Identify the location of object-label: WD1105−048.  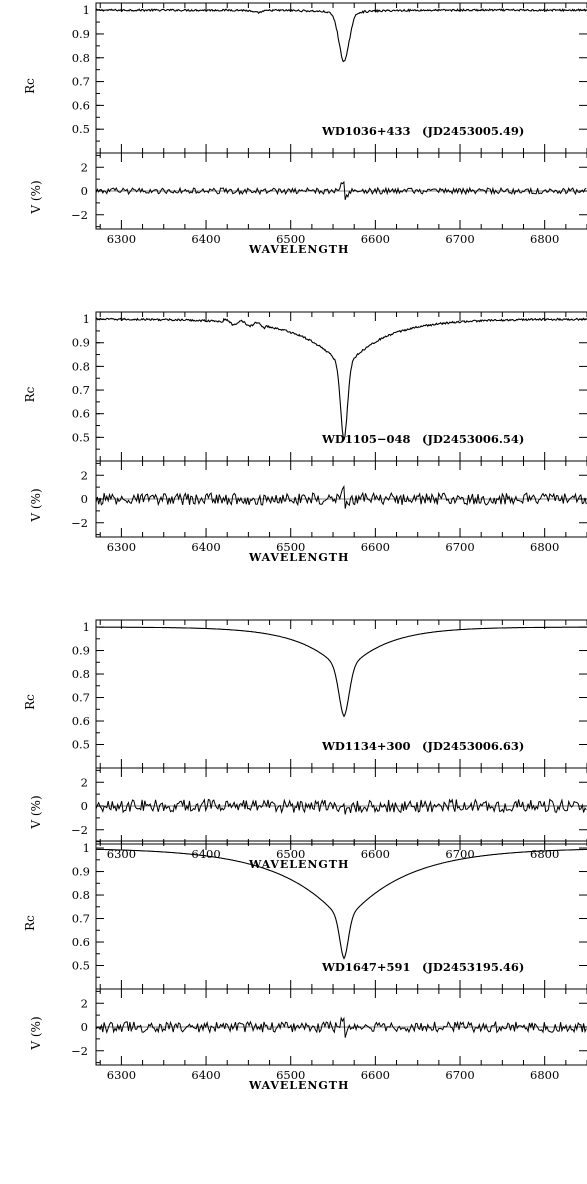
(366, 439).